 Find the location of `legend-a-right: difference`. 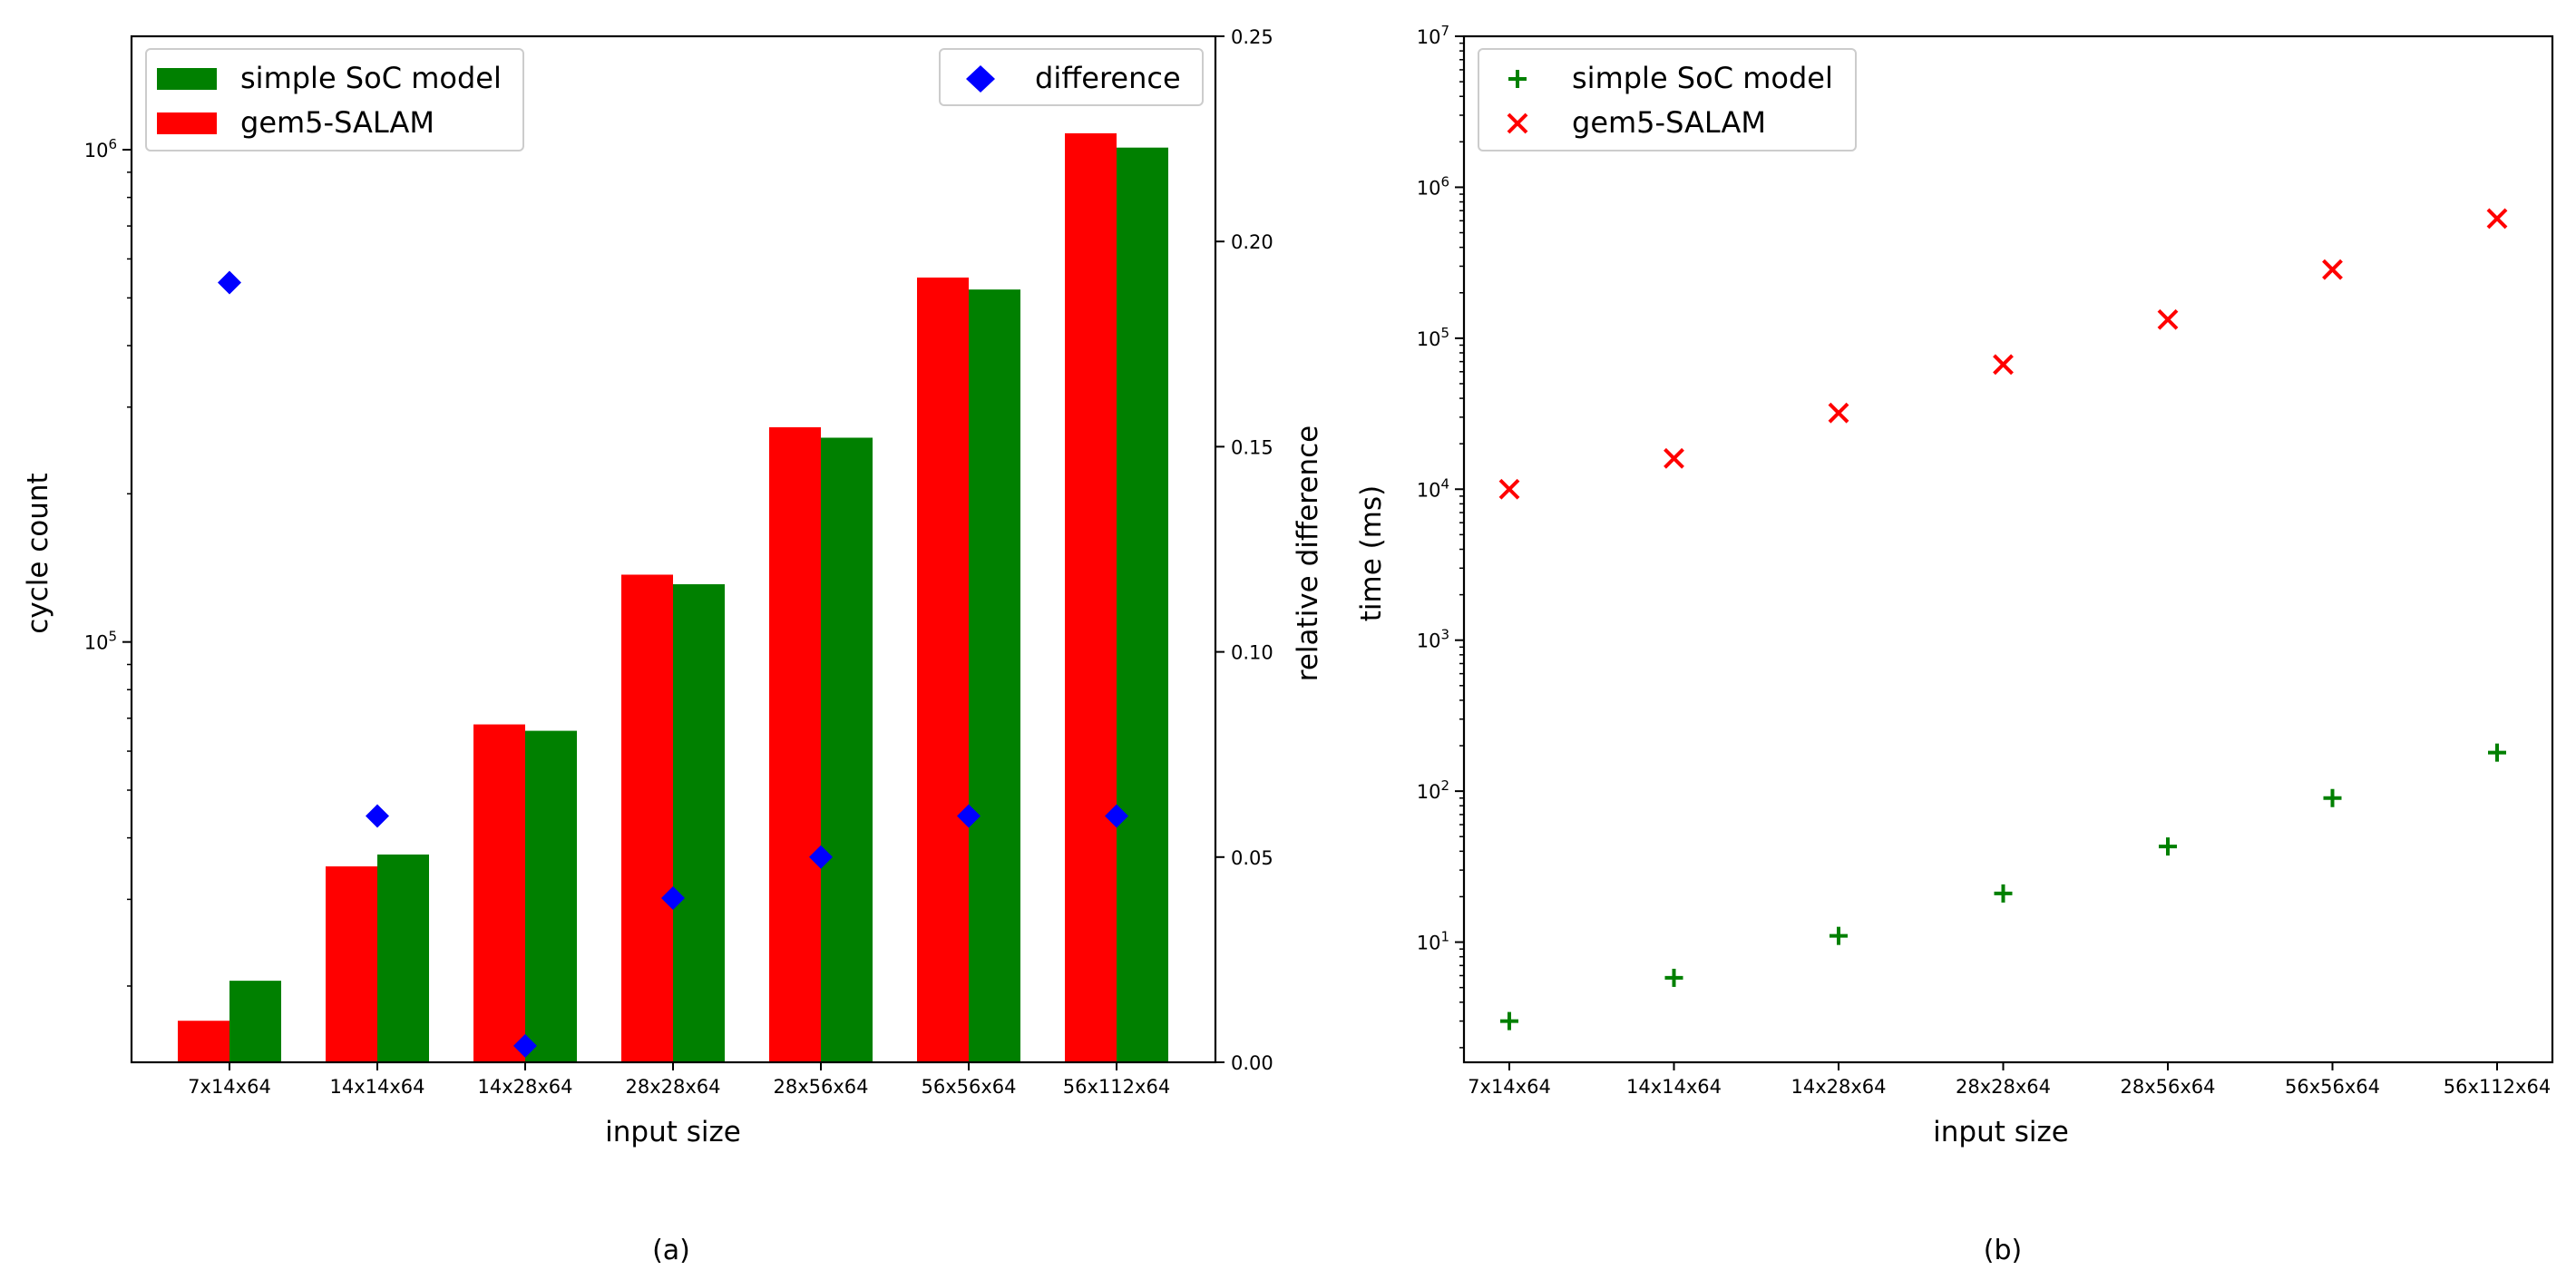

legend-a-right: difference is located at coordinates (1071, 77).